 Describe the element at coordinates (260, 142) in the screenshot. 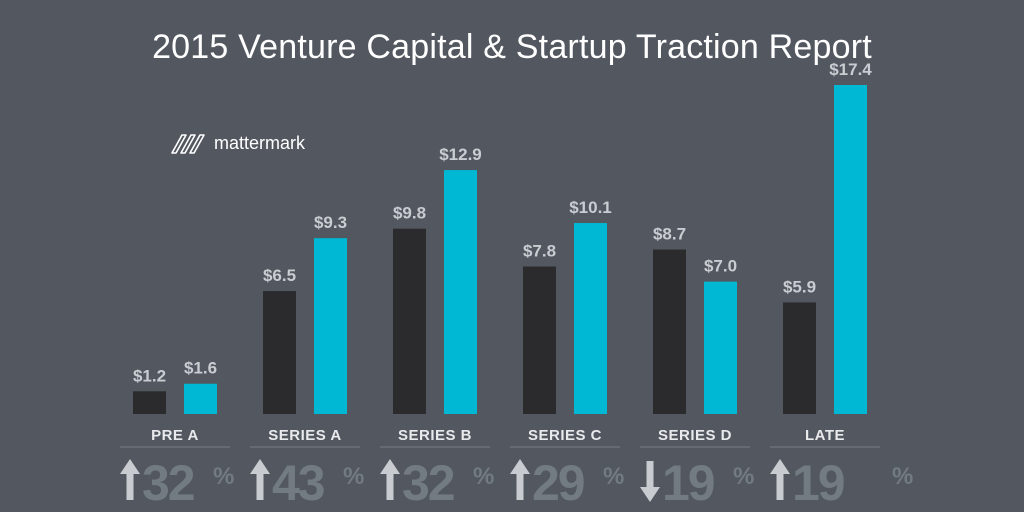

I see `brand-name: mattermark` at that location.